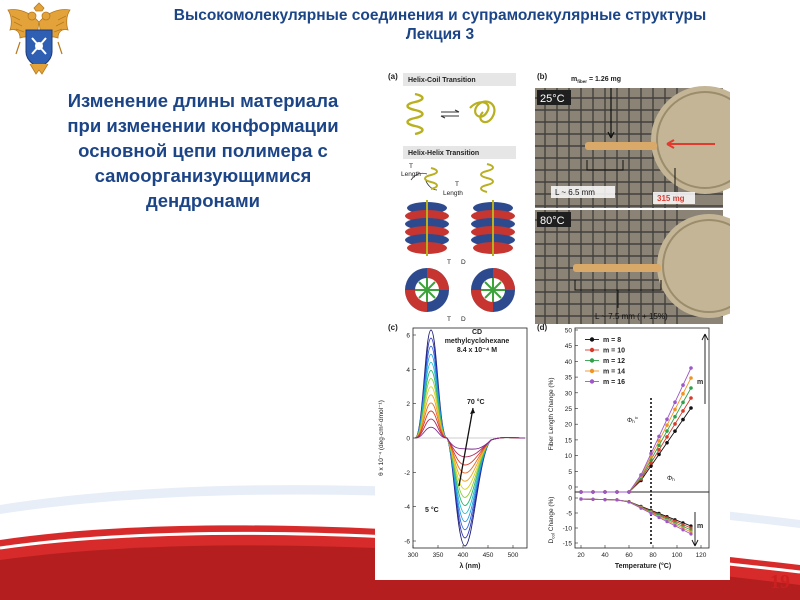 The width and height of the screenshot is (800, 600). What do you see at coordinates (575, 192) in the screenshot?
I see `length-25c-label: L ~ 6.5 mm` at bounding box center [575, 192].